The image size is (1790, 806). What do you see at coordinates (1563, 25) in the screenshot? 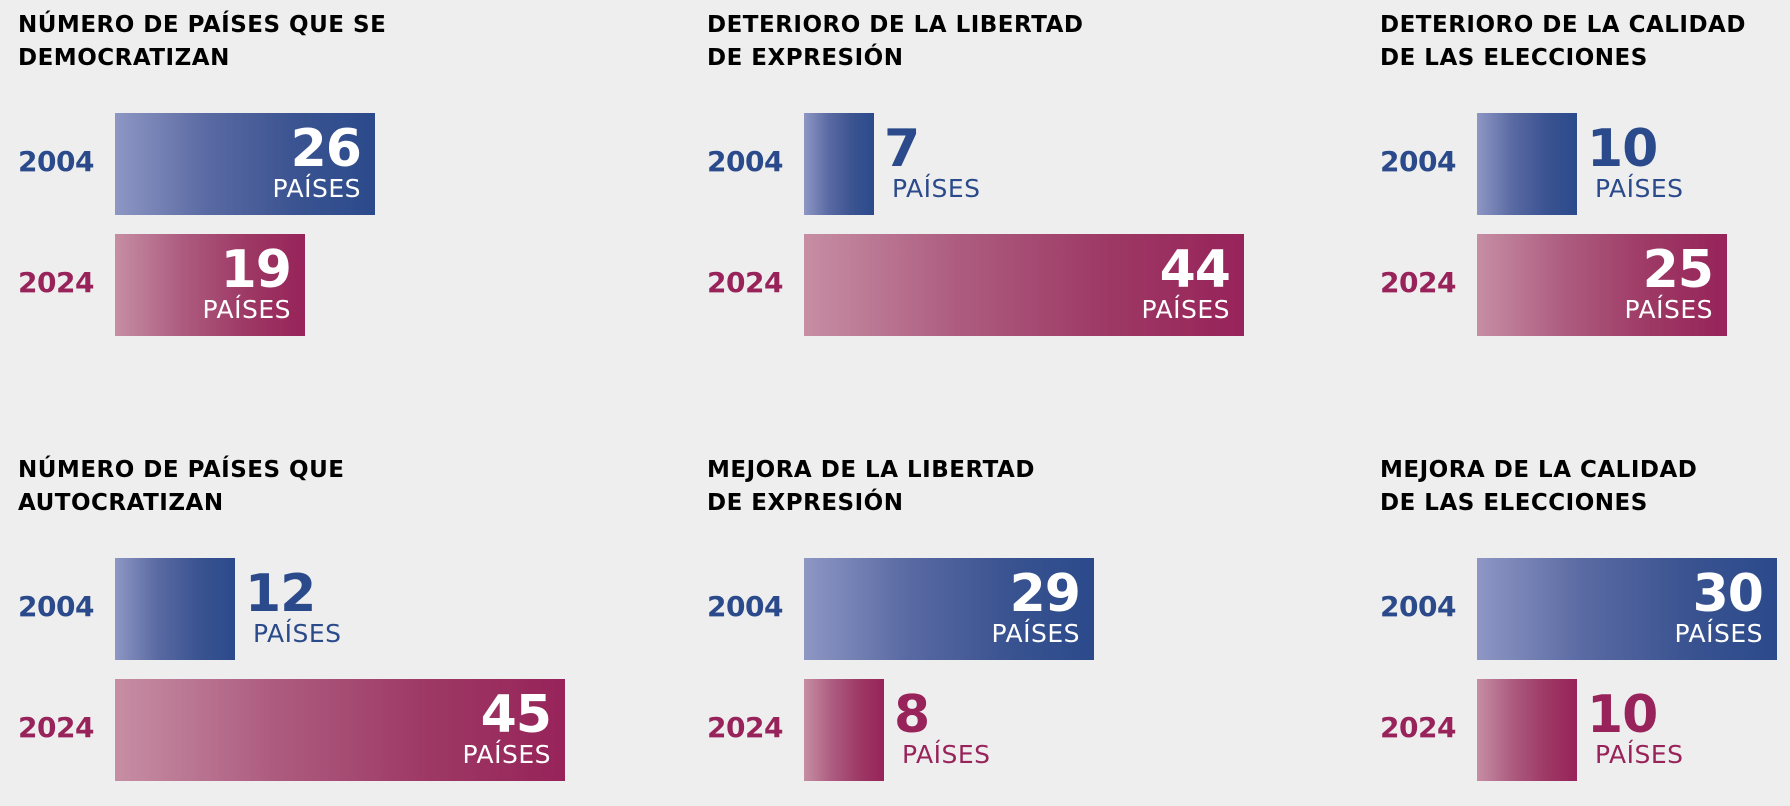
I see `chart-title-line: DETERIORO DE LA CALIDAD` at bounding box center [1563, 25].